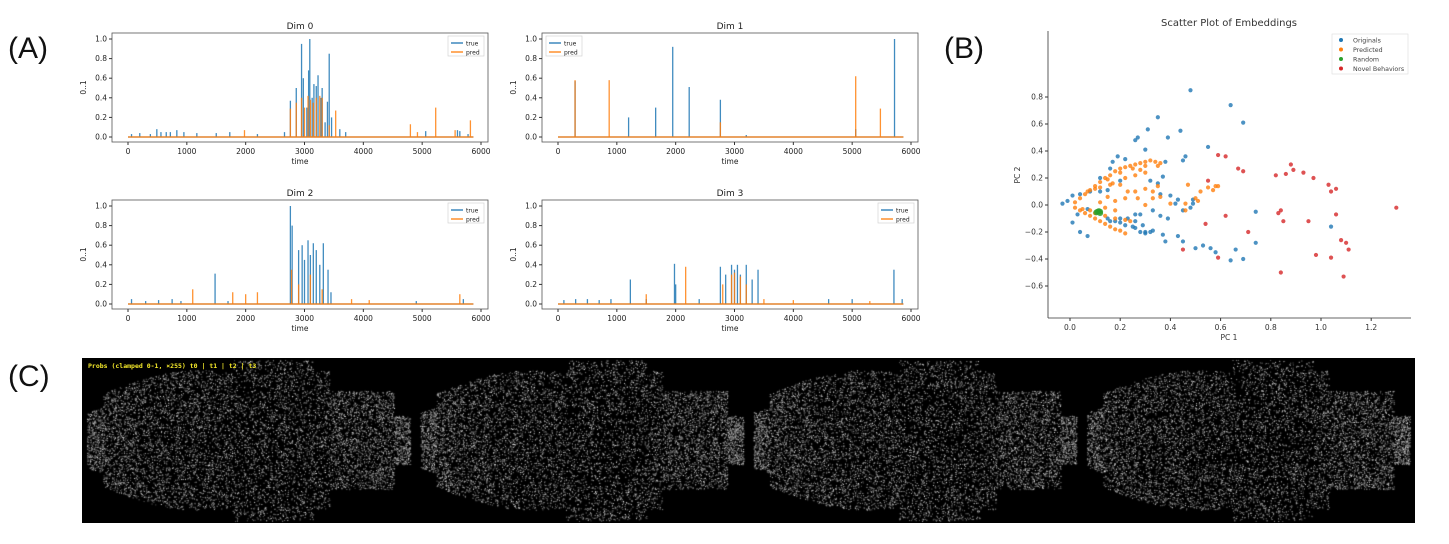  Describe the element at coordinates (28, 48) in the screenshot. I see `panel-label-a: (A)` at that location.